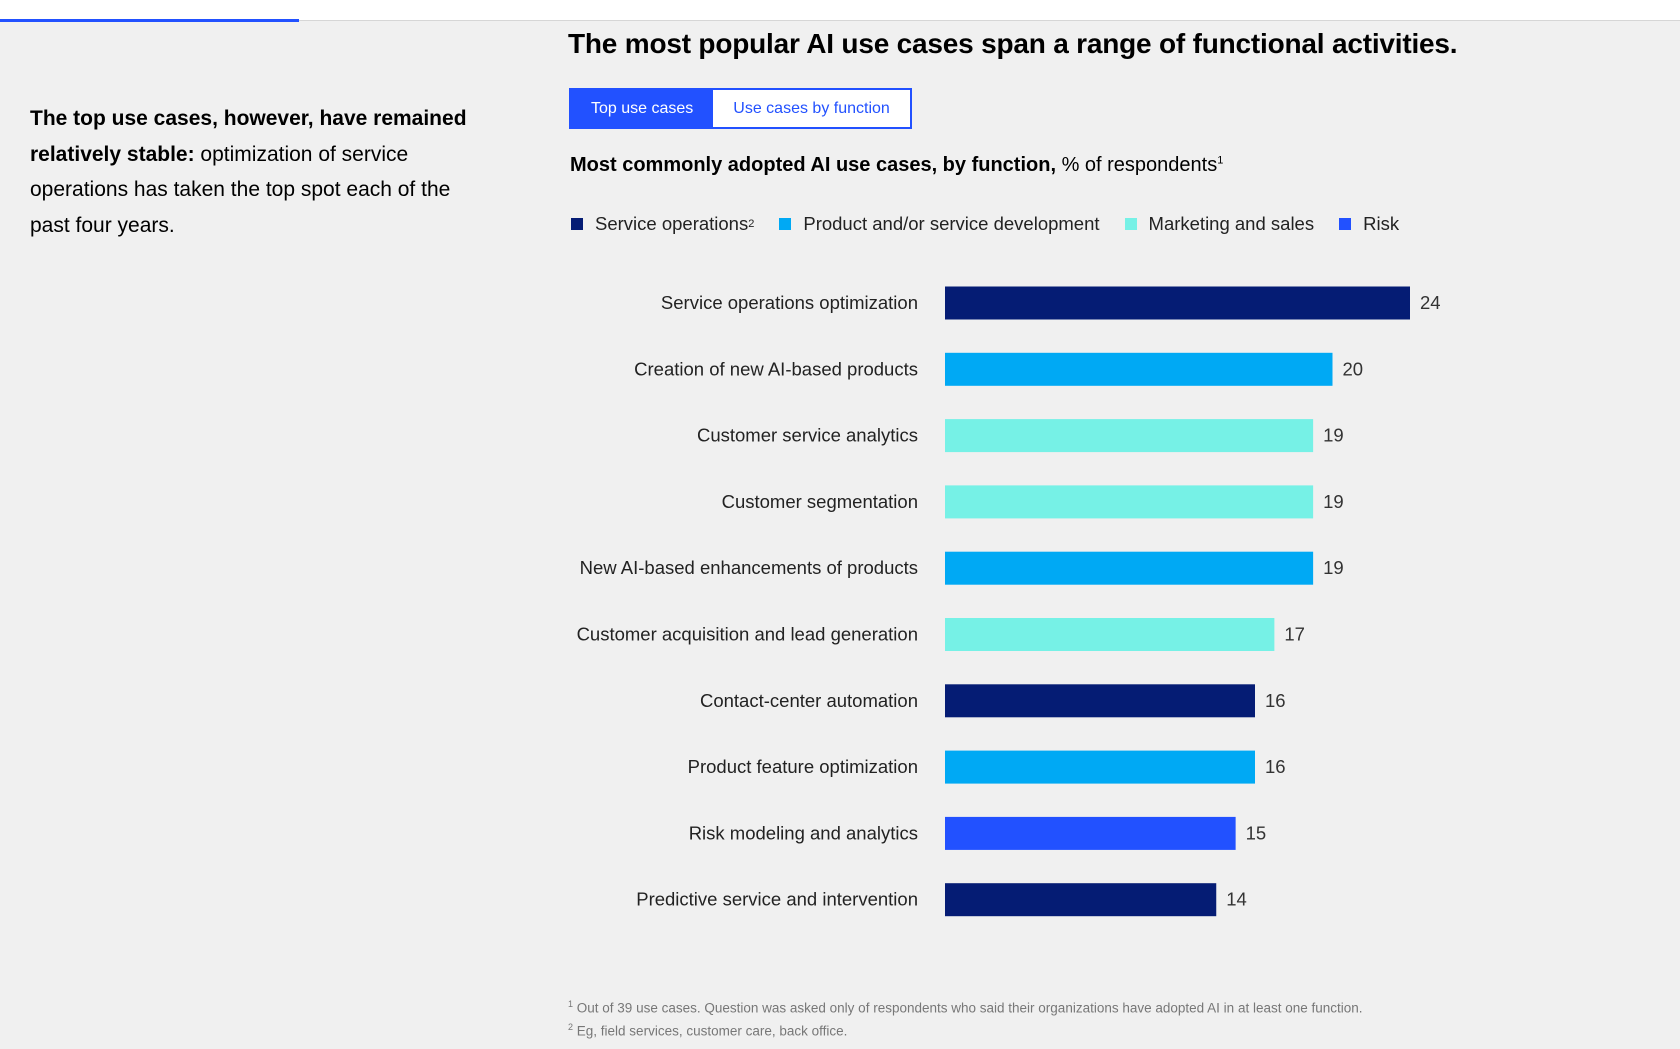 This screenshot has width=1680, height=1049. Describe the element at coordinates (777, 899) in the screenshot. I see `category-label-predictive-service-and-intervention: Predictive service and intervention` at that location.